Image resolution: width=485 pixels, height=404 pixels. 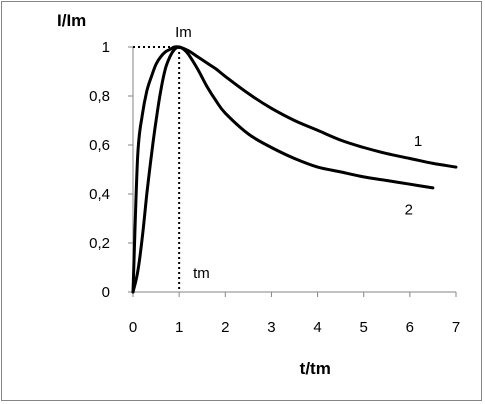 I want to click on x-tick-label: 7, so click(x=456, y=327).